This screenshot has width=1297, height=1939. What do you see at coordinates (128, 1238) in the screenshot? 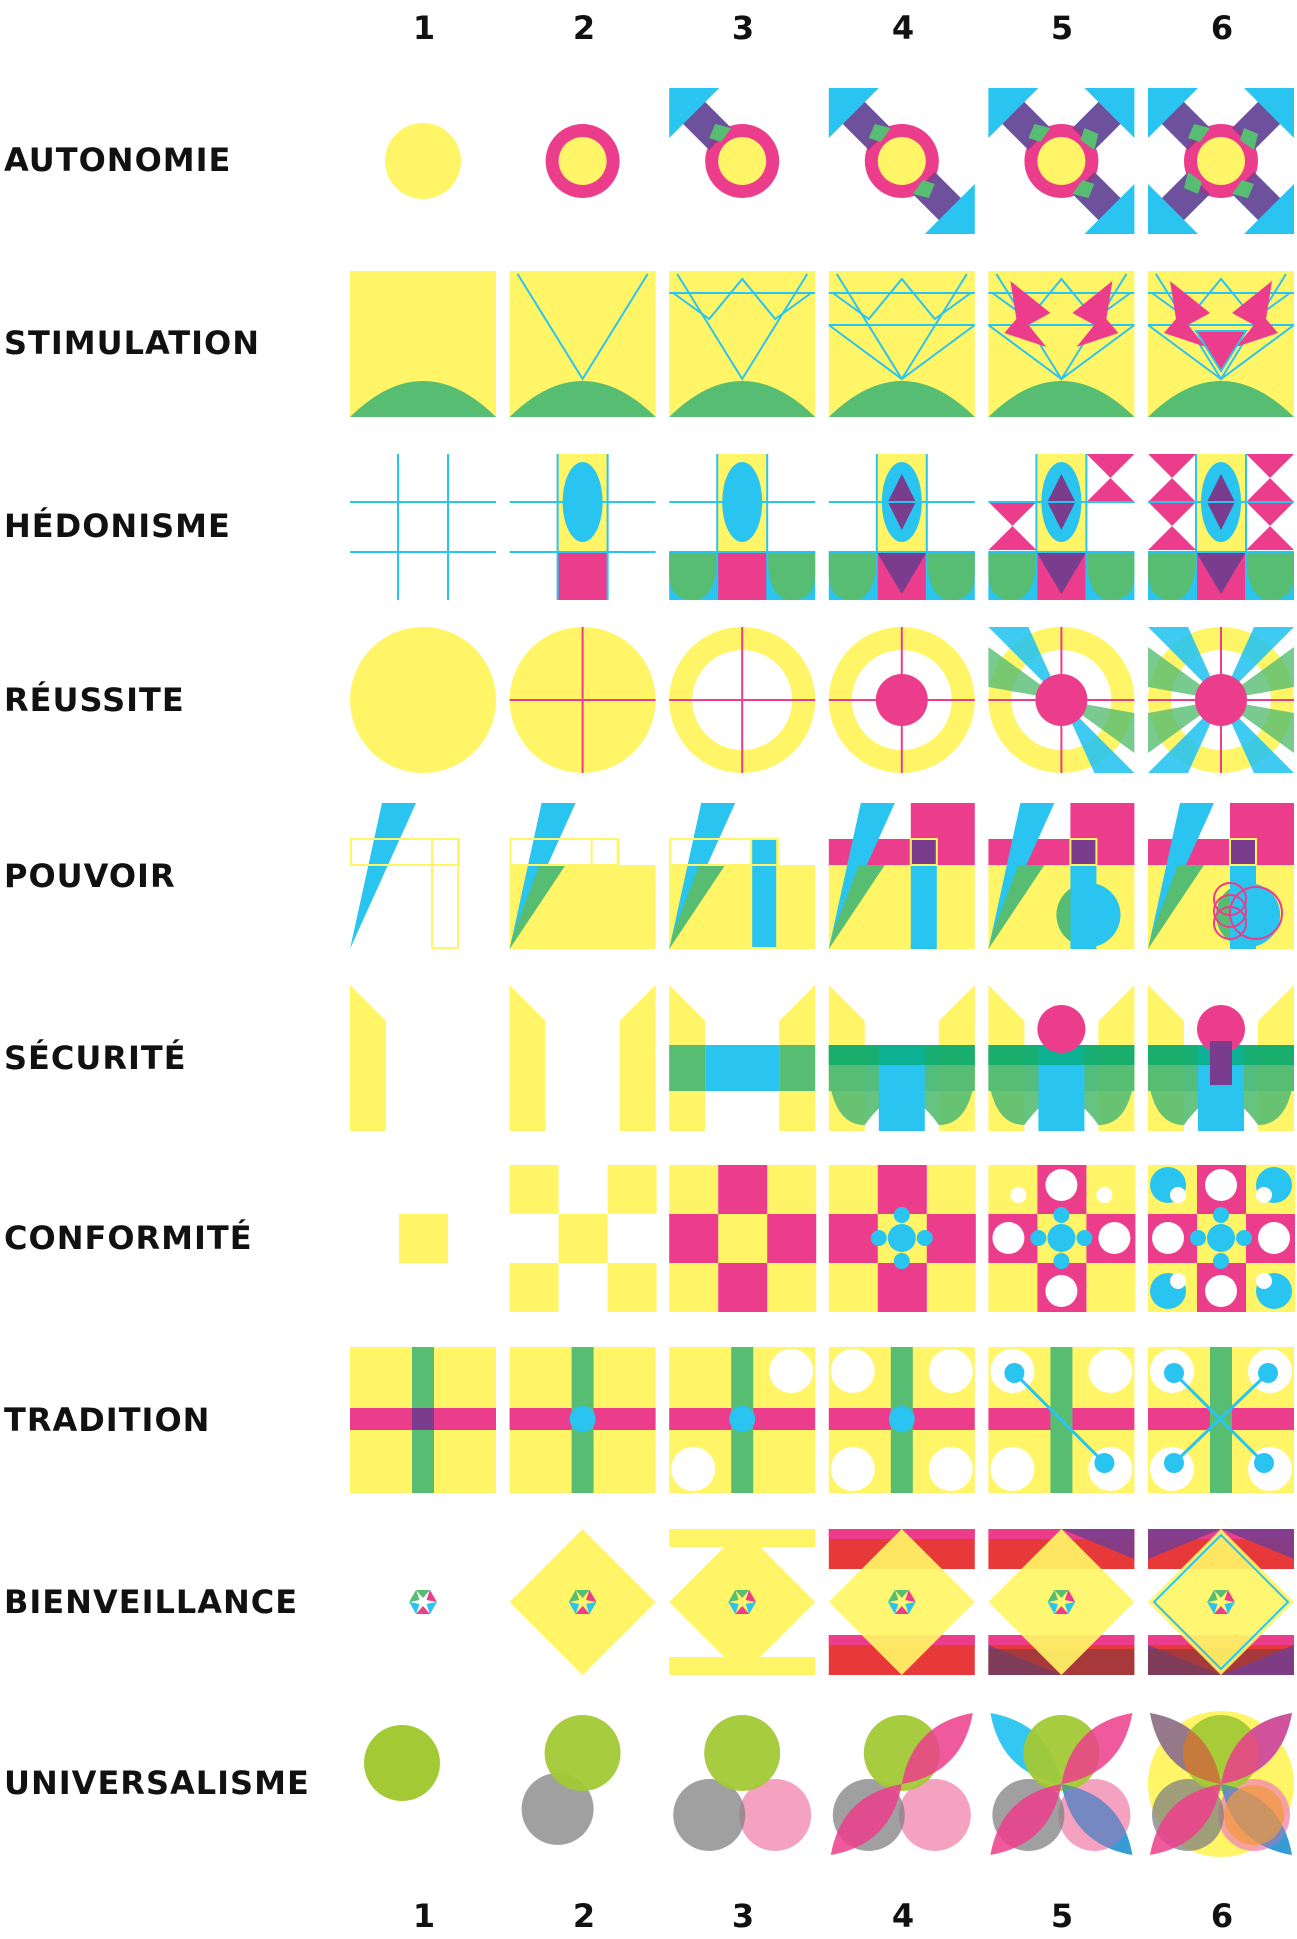
I see `row-label-conformite: CONFORMITÉ` at bounding box center [128, 1238].